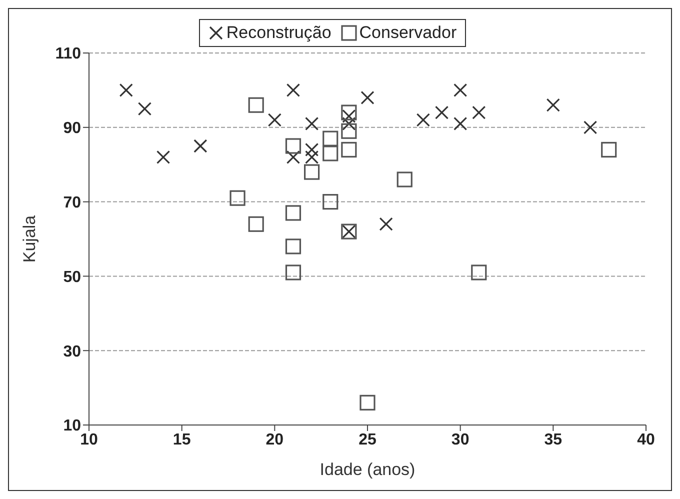 The height and width of the screenshot is (499, 680). Describe the element at coordinates (275, 439) in the screenshot. I see `x-tick-label: 20` at that location.